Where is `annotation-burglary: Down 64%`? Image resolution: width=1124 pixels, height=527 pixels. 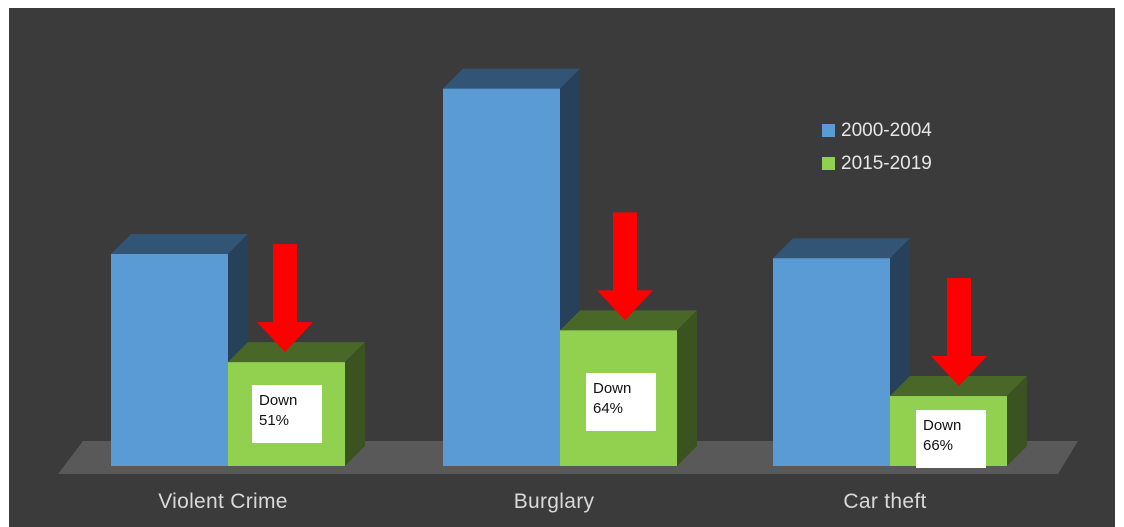 annotation-burglary: Down 64% is located at coordinates (621, 402).